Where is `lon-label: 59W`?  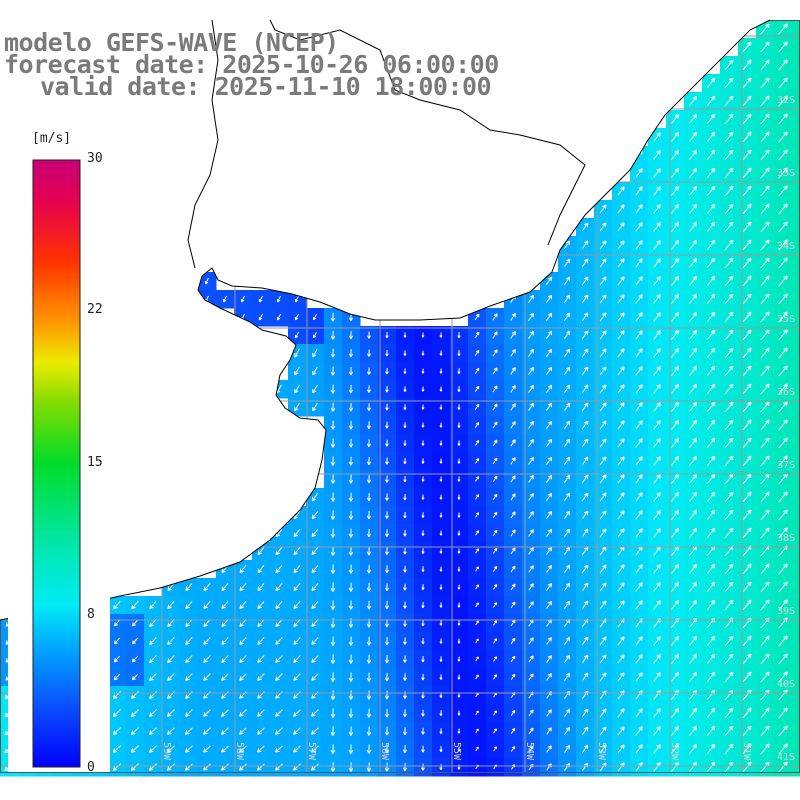 lon-label: 59W is located at coordinates (166, 751).